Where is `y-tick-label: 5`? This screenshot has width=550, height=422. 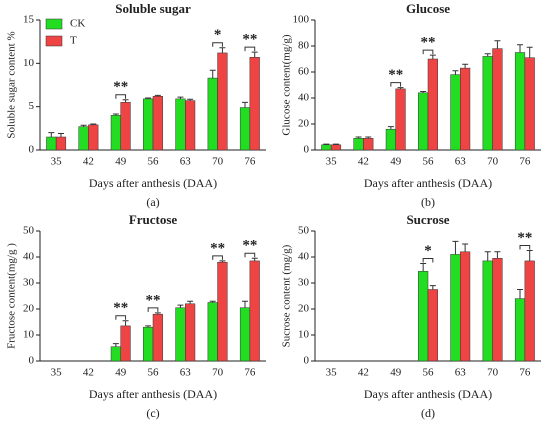 y-tick-label: 5 is located at coordinates (32, 106).